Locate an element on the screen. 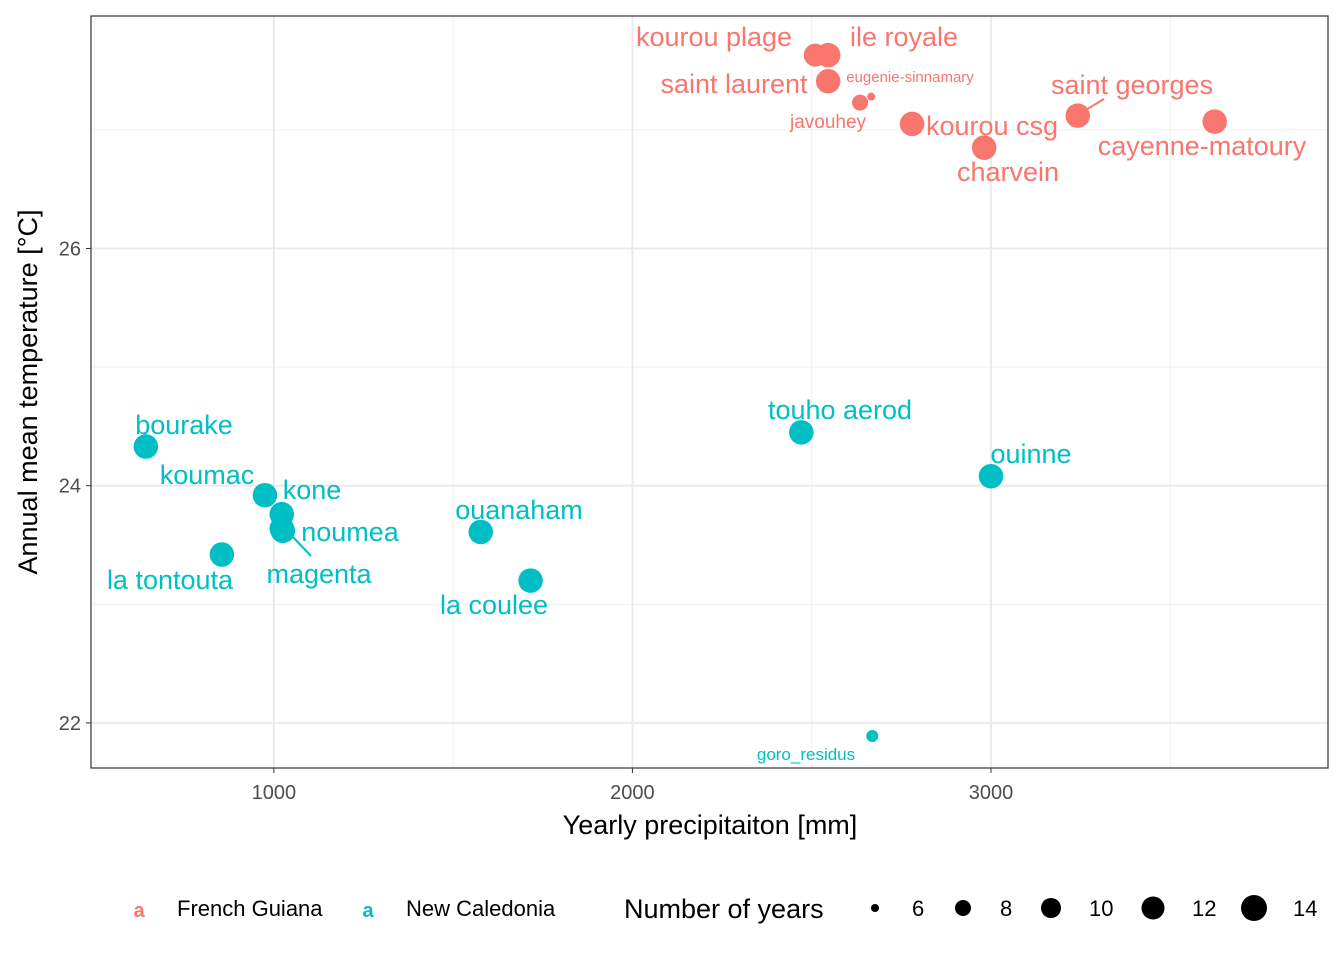 This screenshot has height=960, width=1344. point-label: koumac is located at coordinates (207, 475).